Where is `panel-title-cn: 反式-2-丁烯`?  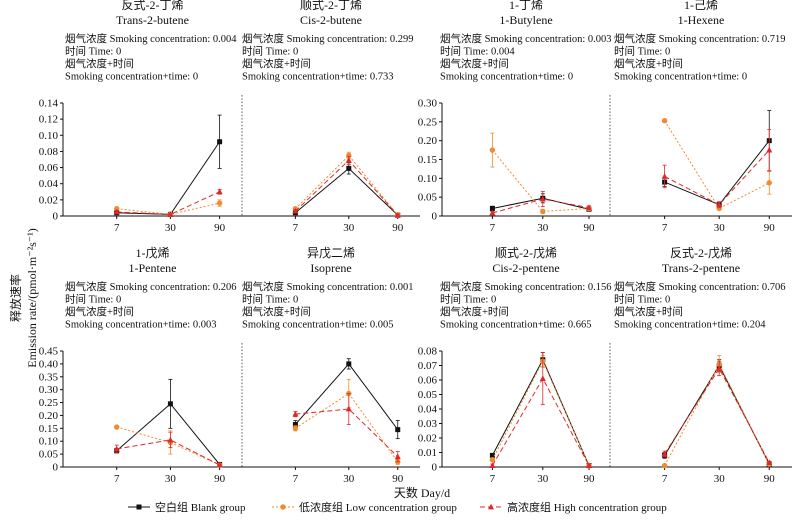
panel-title-cn: 反式-2-丁烯 is located at coordinates (153, 6).